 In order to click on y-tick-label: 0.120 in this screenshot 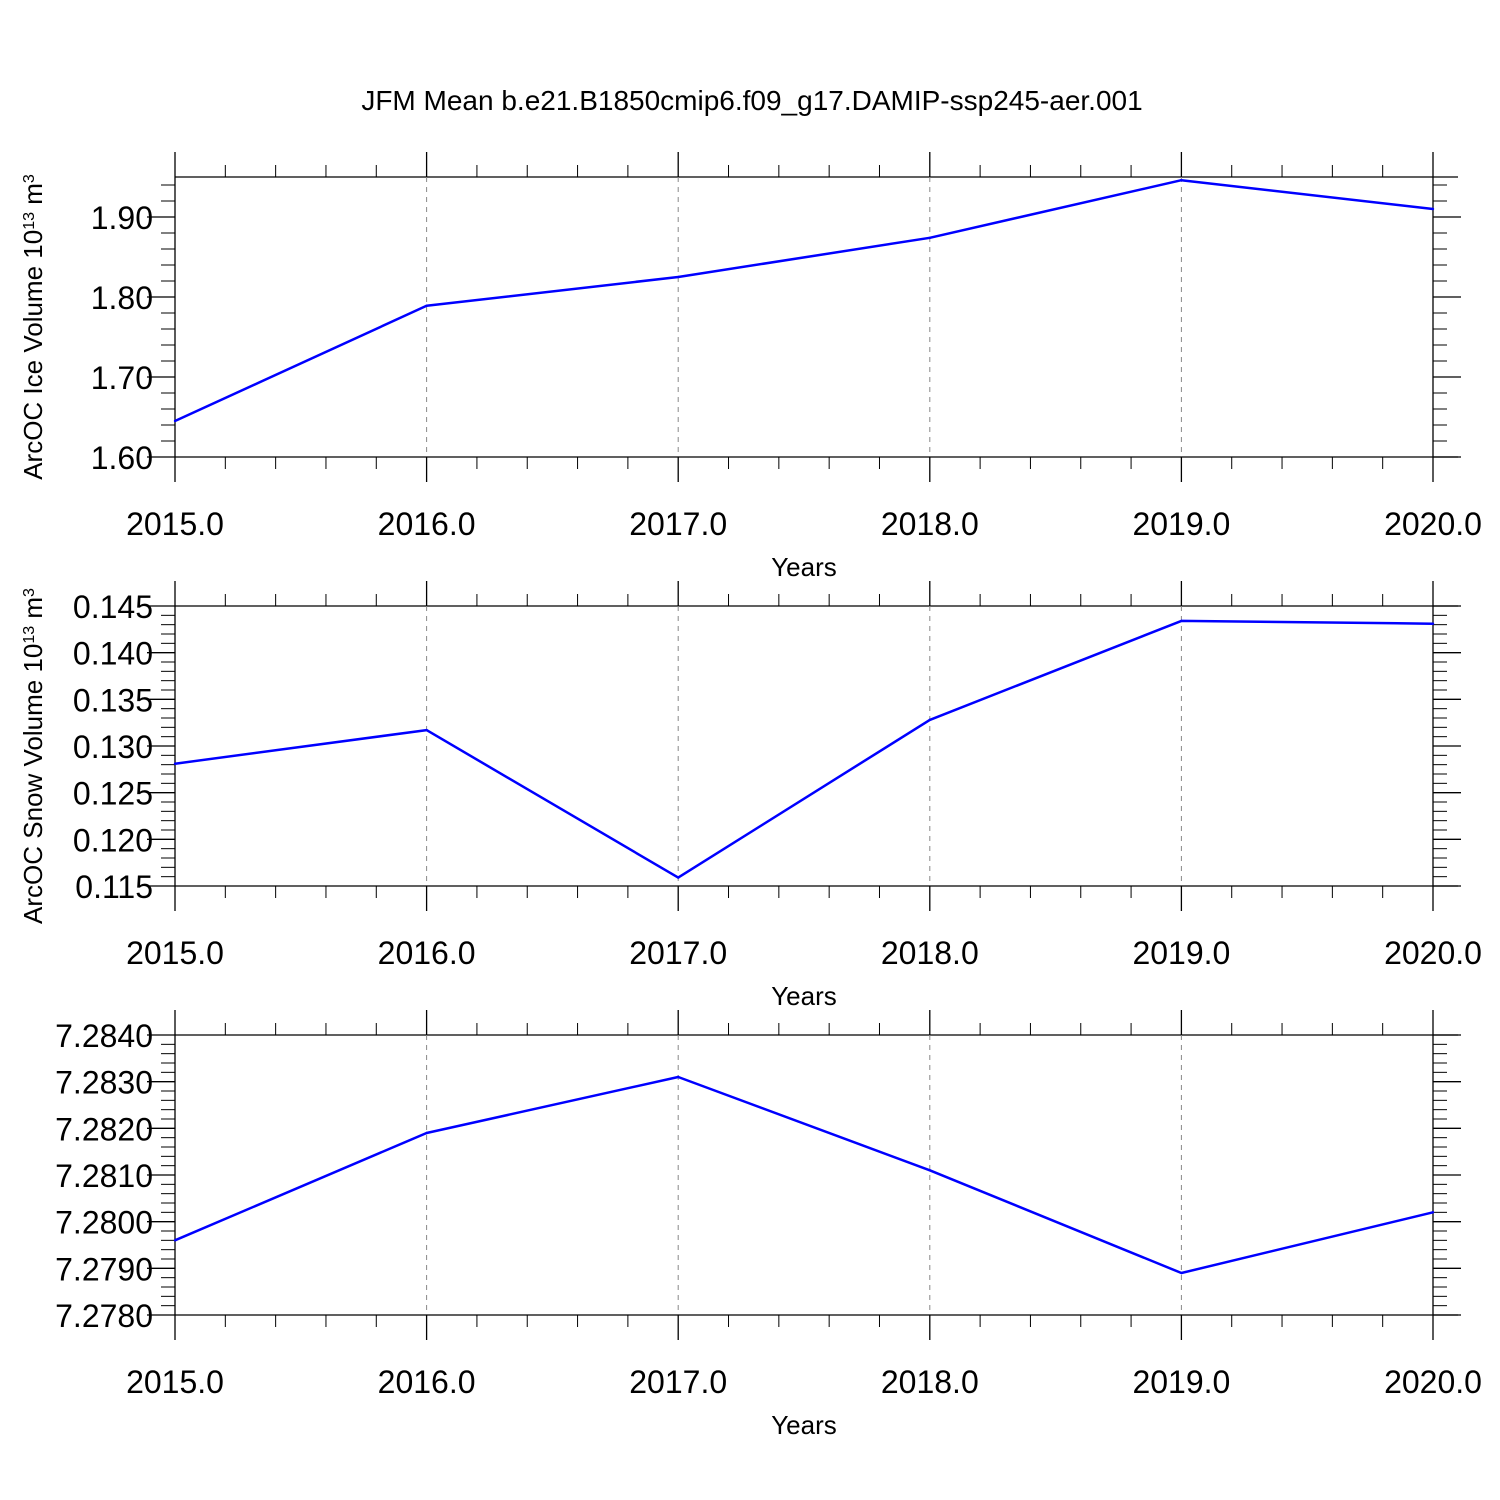, I will do `click(113, 840)`.